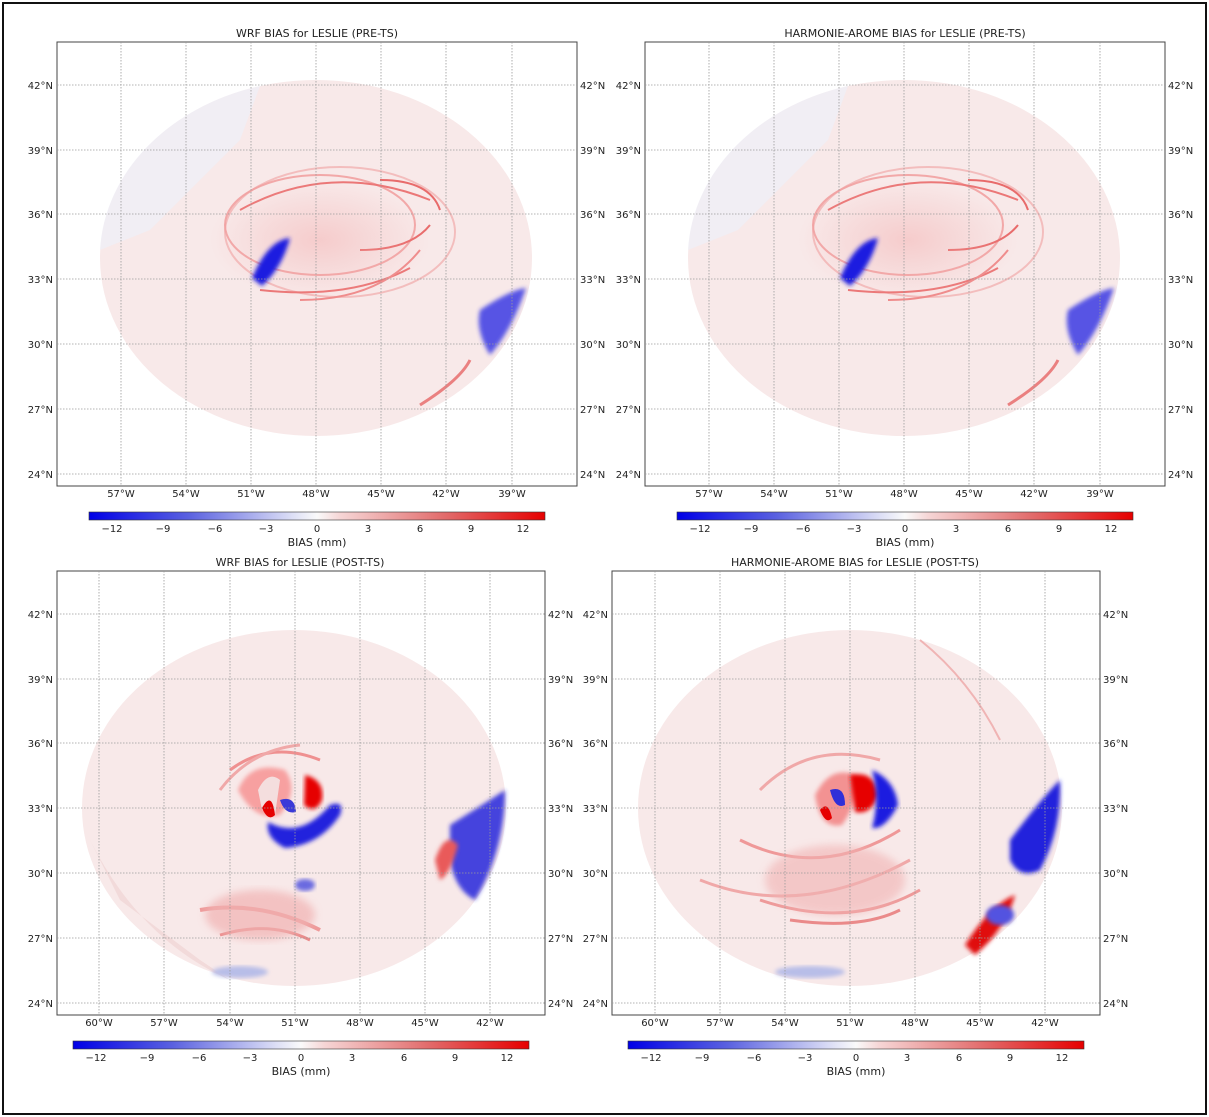 The width and height of the screenshot is (1209, 1117). I want to click on panel-title: WRF BIAS for LESLIE (POST-TS), so click(300, 562).